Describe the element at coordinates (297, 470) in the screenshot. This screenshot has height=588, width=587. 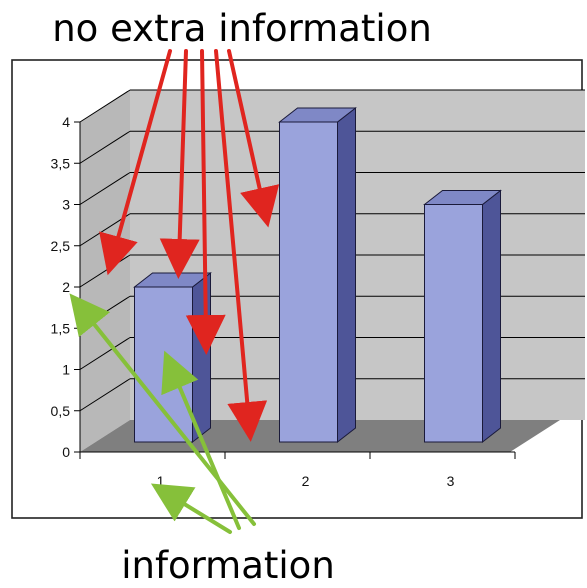
I see `x-axis: 1 2 3` at that location.